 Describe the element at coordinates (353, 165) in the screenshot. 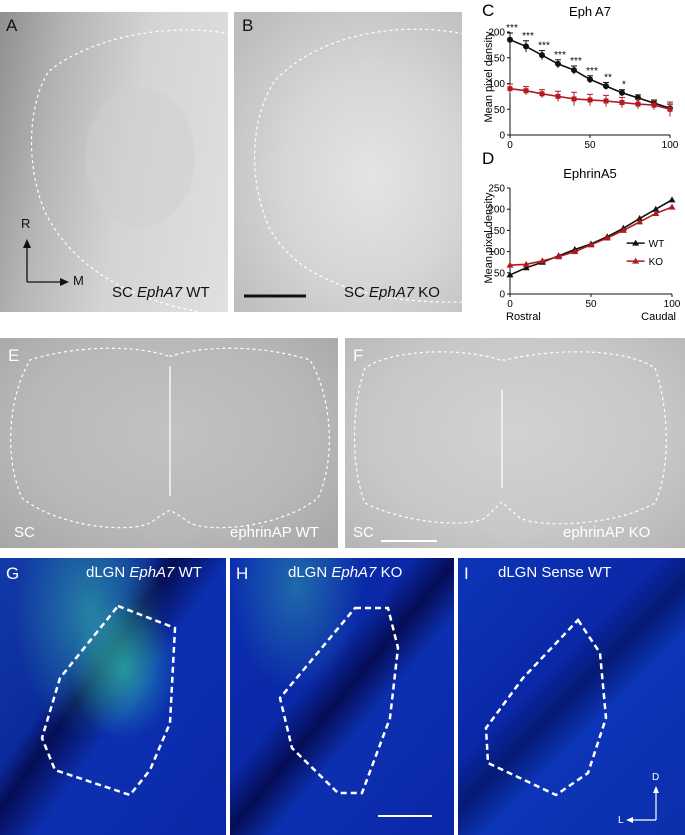

I see `panel-b-outline` at that location.